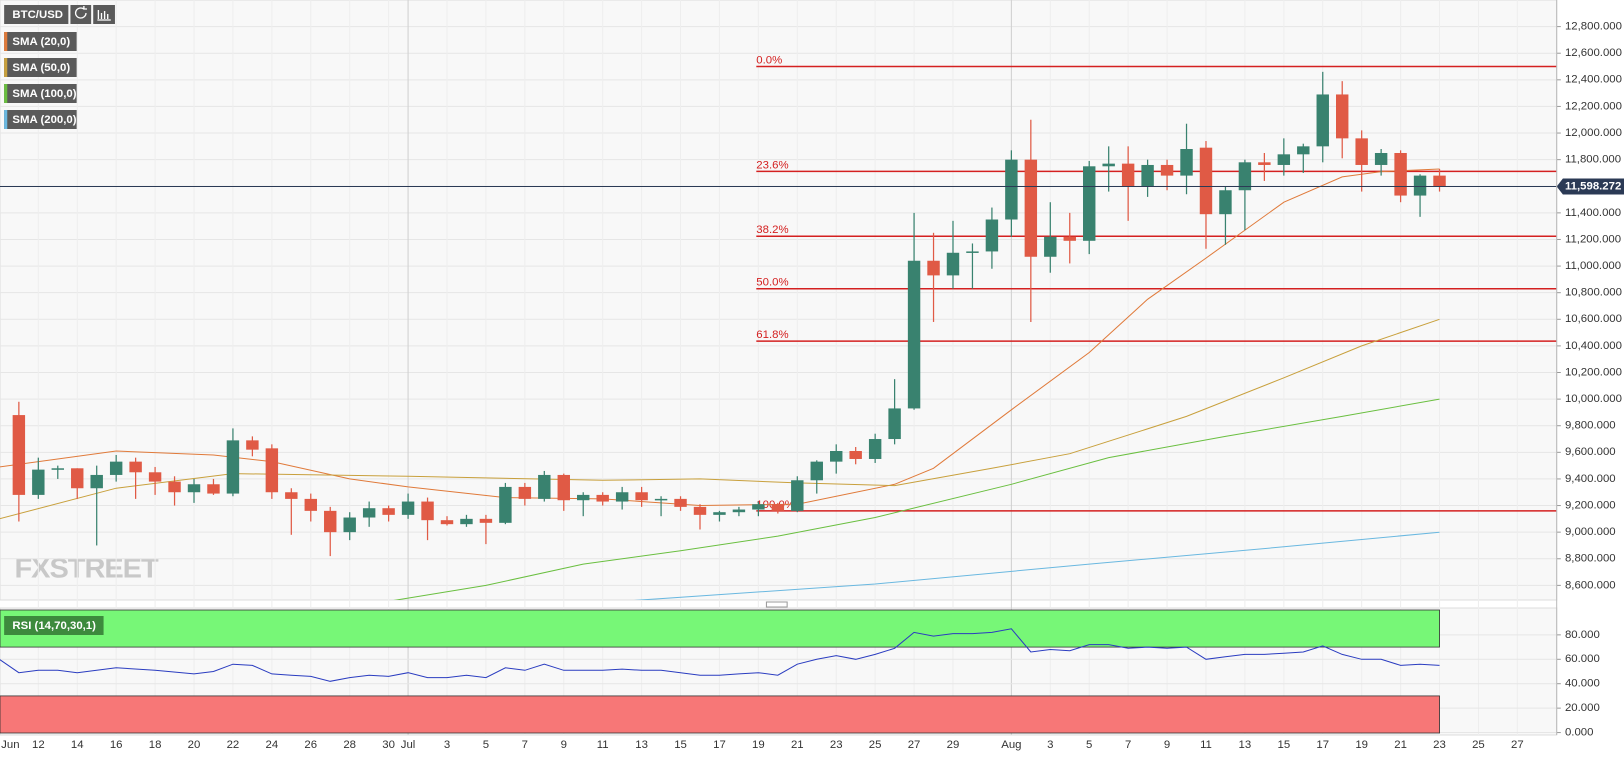 This screenshot has height=783, width=1624. Describe the element at coordinates (1582, 684) in the screenshot. I see `y-tick-label: 40.000` at that location.